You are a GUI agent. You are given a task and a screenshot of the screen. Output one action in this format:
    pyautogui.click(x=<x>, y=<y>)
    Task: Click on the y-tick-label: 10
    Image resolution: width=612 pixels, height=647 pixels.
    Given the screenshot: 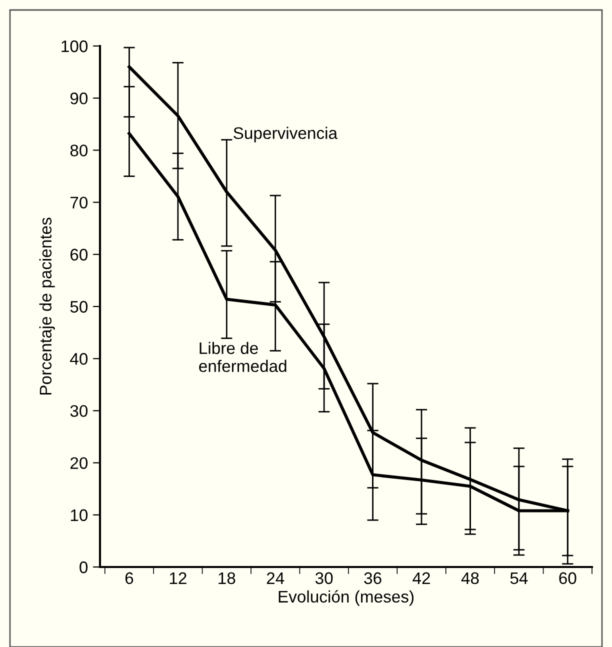 What is the action you would take?
    pyautogui.click(x=79, y=515)
    